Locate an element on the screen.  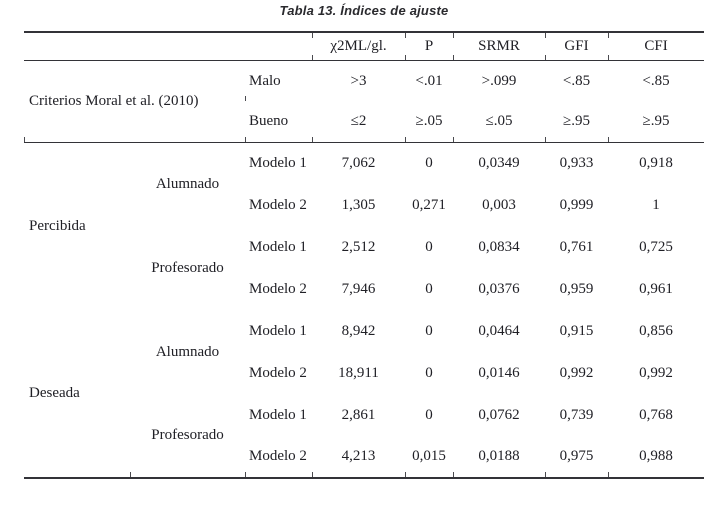
value-cell: 0,0188 is located at coordinates (499, 457).